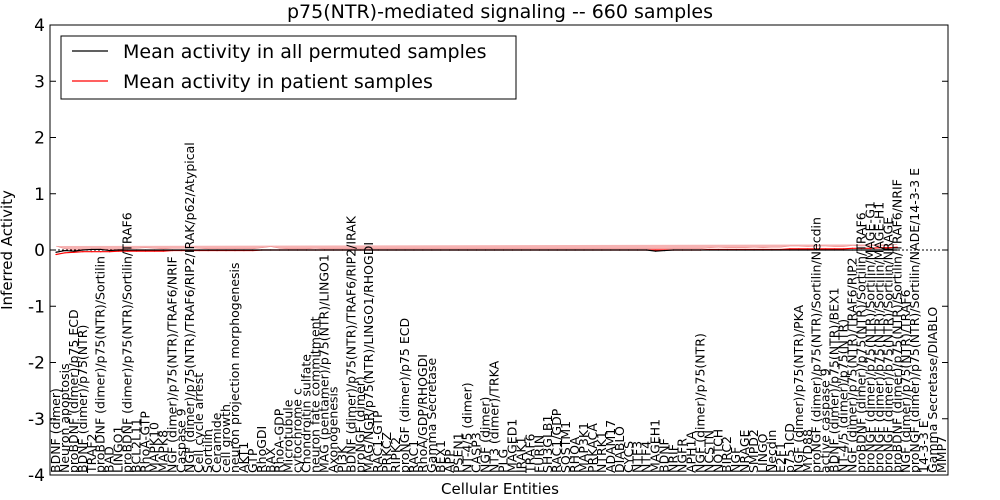 The image size is (1000, 500). What do you see at coordinates (646, 457) in the screenshot?
I see `x-tick-label: NTF4` at bounding box center [646, 457].